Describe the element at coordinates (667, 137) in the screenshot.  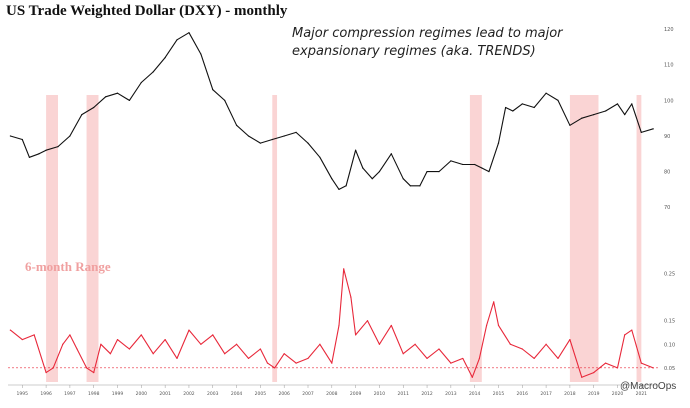
I see `y-tick-label: 90` at that location.